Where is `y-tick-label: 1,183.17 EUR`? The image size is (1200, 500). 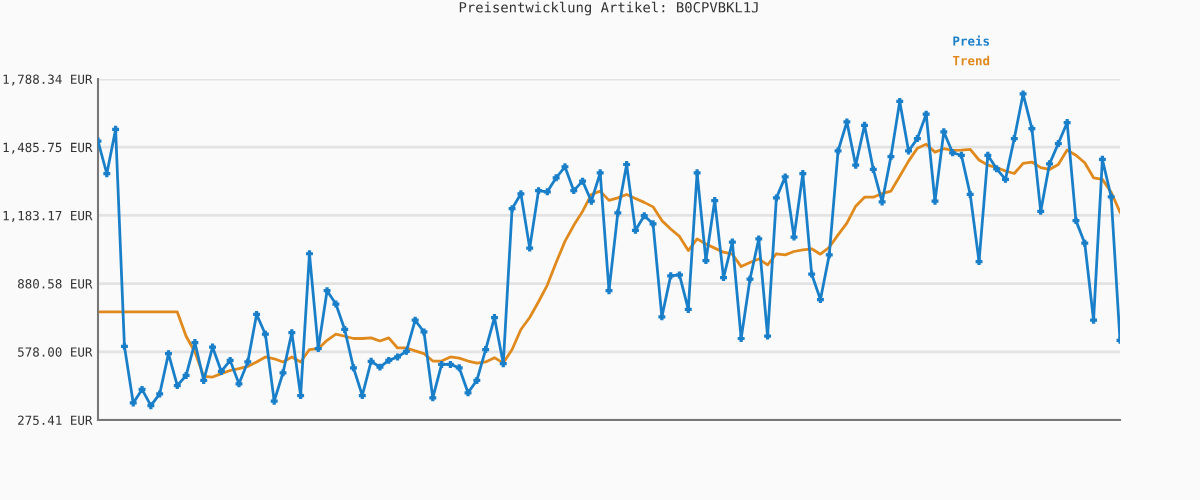
y-tick-label: 1,183.17 EUR is located at coordinates (48, 216).